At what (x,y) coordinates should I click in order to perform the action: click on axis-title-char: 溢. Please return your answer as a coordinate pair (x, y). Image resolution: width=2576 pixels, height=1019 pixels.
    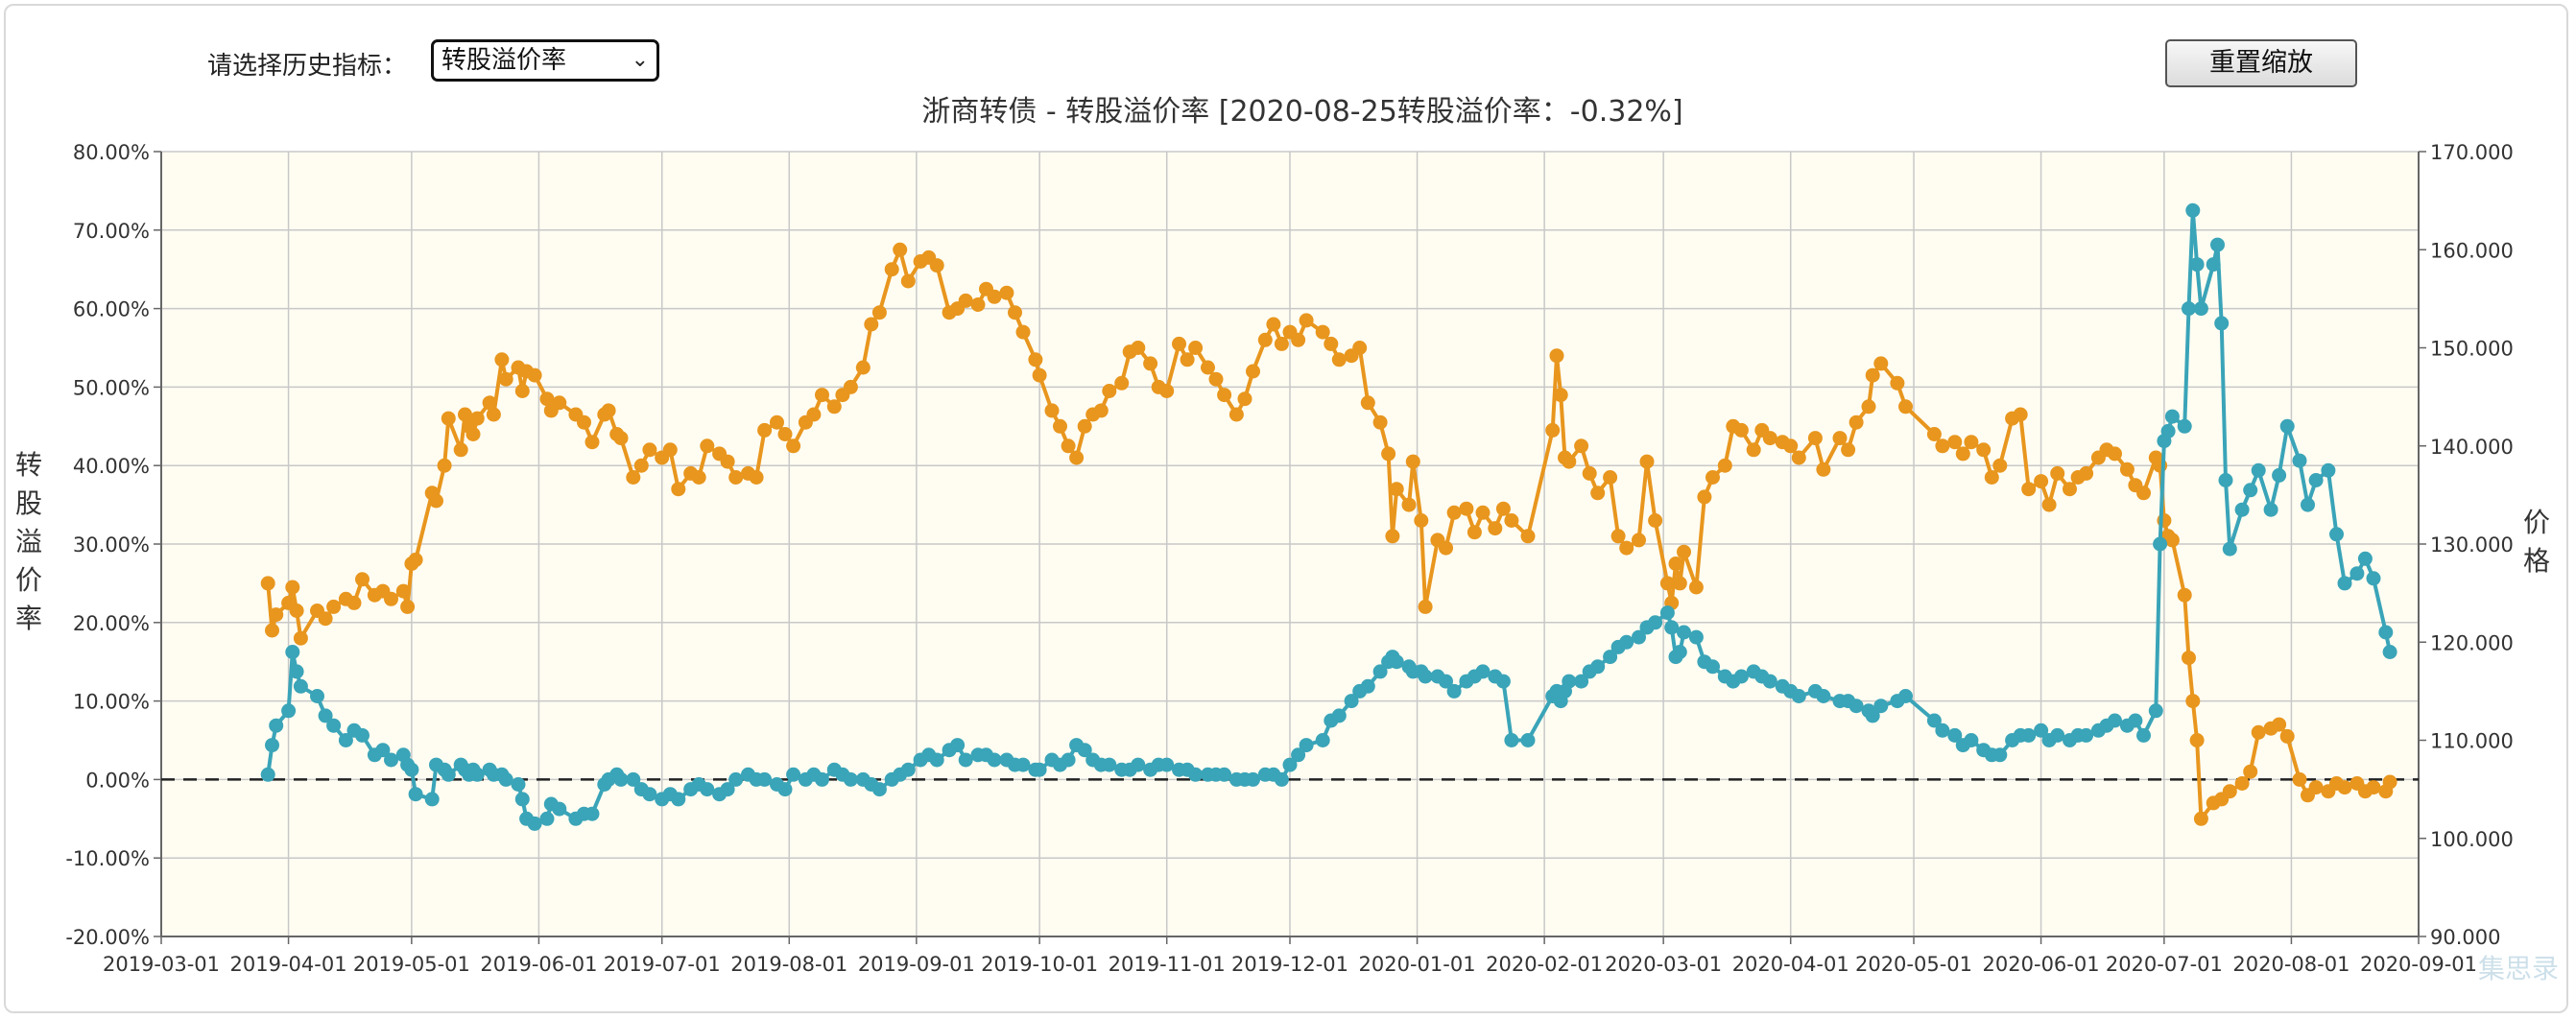
    Looking at the image, I should click on (28, 541).